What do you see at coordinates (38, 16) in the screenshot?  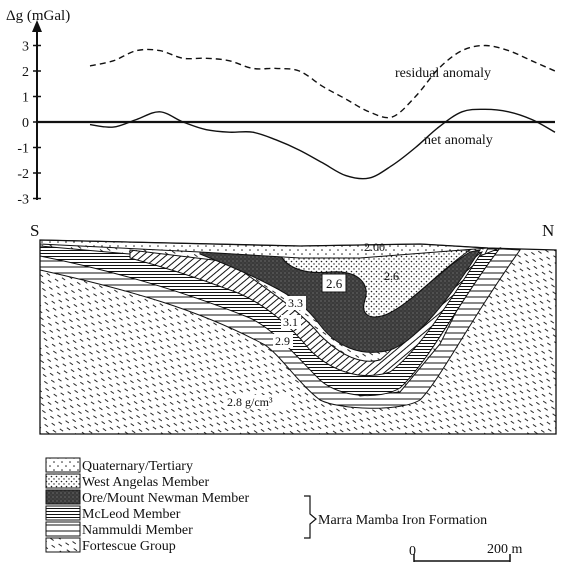 I see `y-axis-label: Δg (mGal)` at bounding box center [38, 16].